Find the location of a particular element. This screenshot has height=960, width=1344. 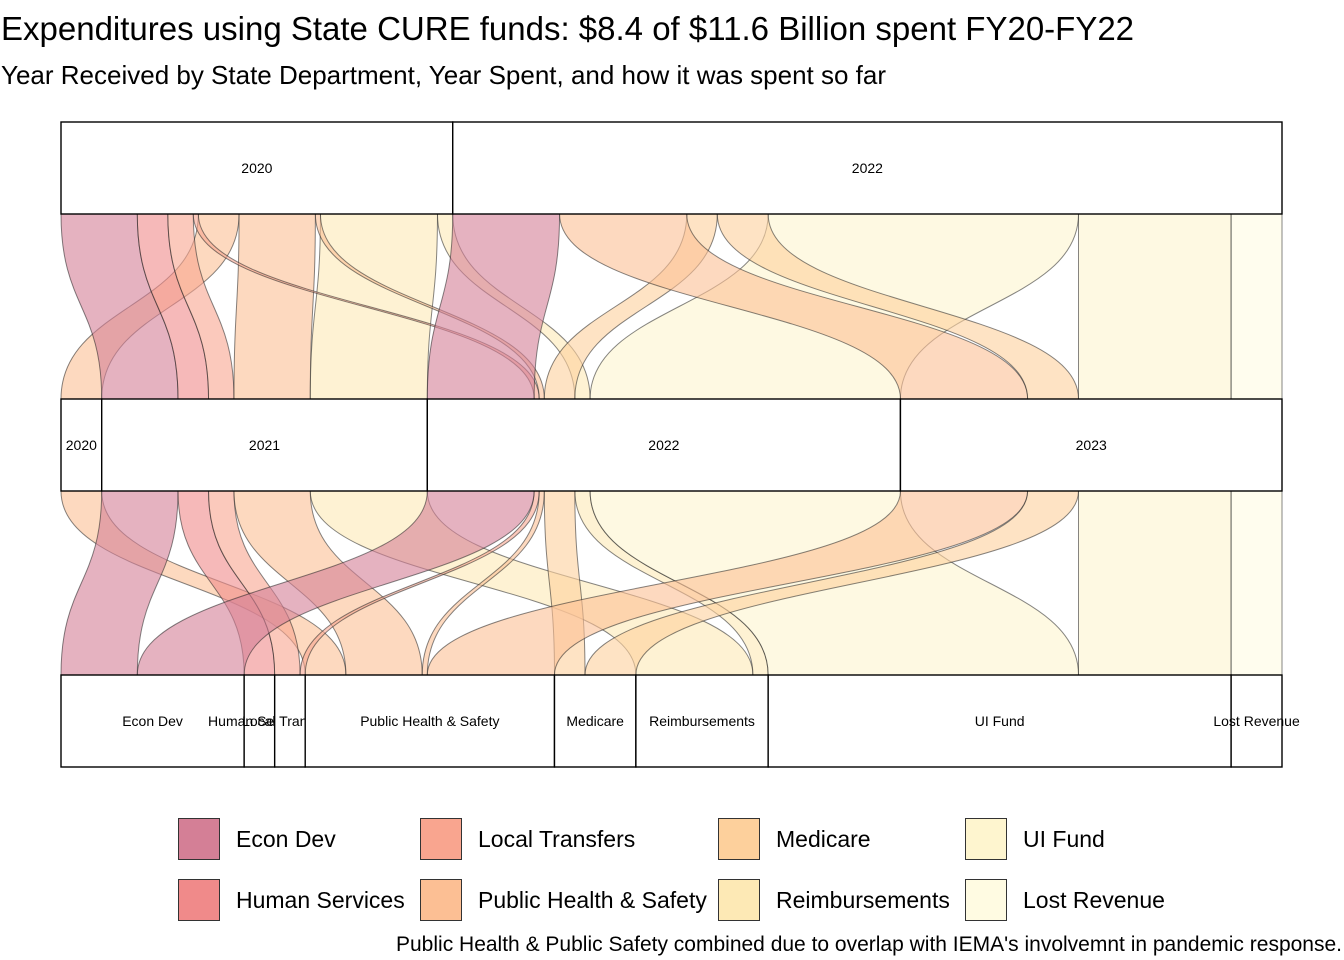

stratum-label-spent: 2022 is located at coordinates (663, 445).